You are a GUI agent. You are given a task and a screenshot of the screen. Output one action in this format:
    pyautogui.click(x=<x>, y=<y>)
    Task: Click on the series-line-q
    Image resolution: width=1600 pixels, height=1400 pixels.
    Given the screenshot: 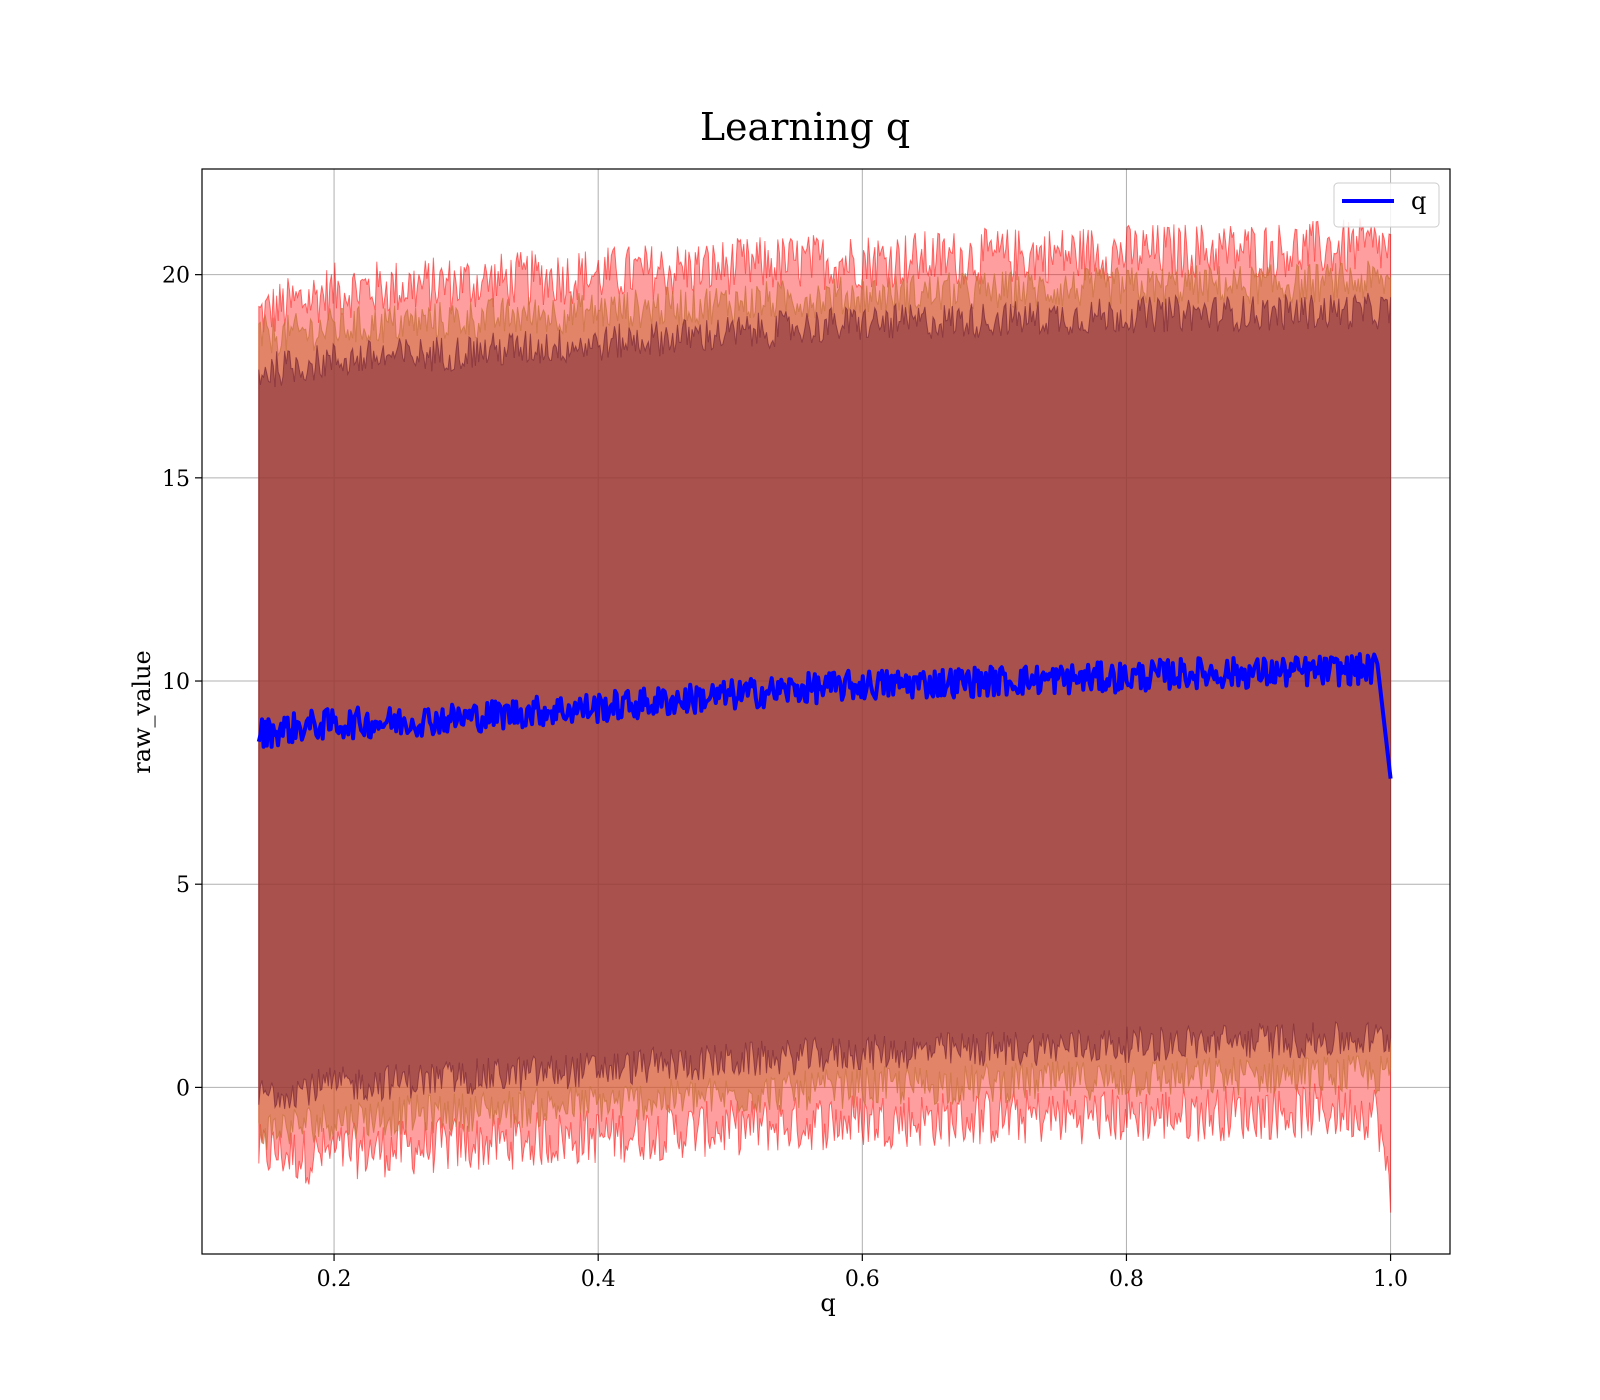 What is the action you would take?
    pyautogui.click(x=824, y=715)
    